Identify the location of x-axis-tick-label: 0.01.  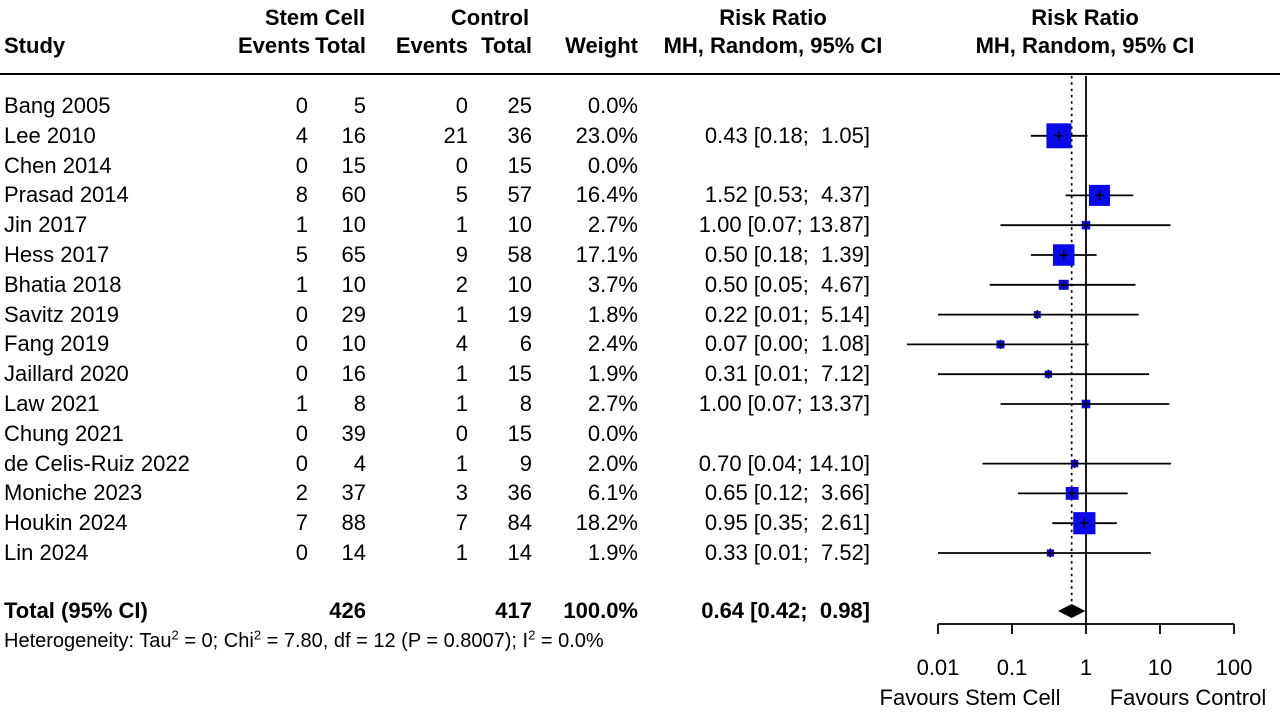
(938, 667).